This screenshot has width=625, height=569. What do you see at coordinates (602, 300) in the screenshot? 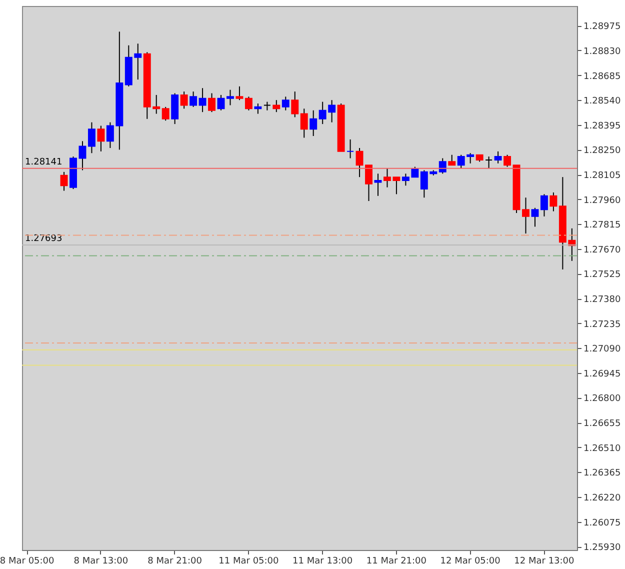
I see `y-tick-label: 1.27380` at bounding box center [602, 300].